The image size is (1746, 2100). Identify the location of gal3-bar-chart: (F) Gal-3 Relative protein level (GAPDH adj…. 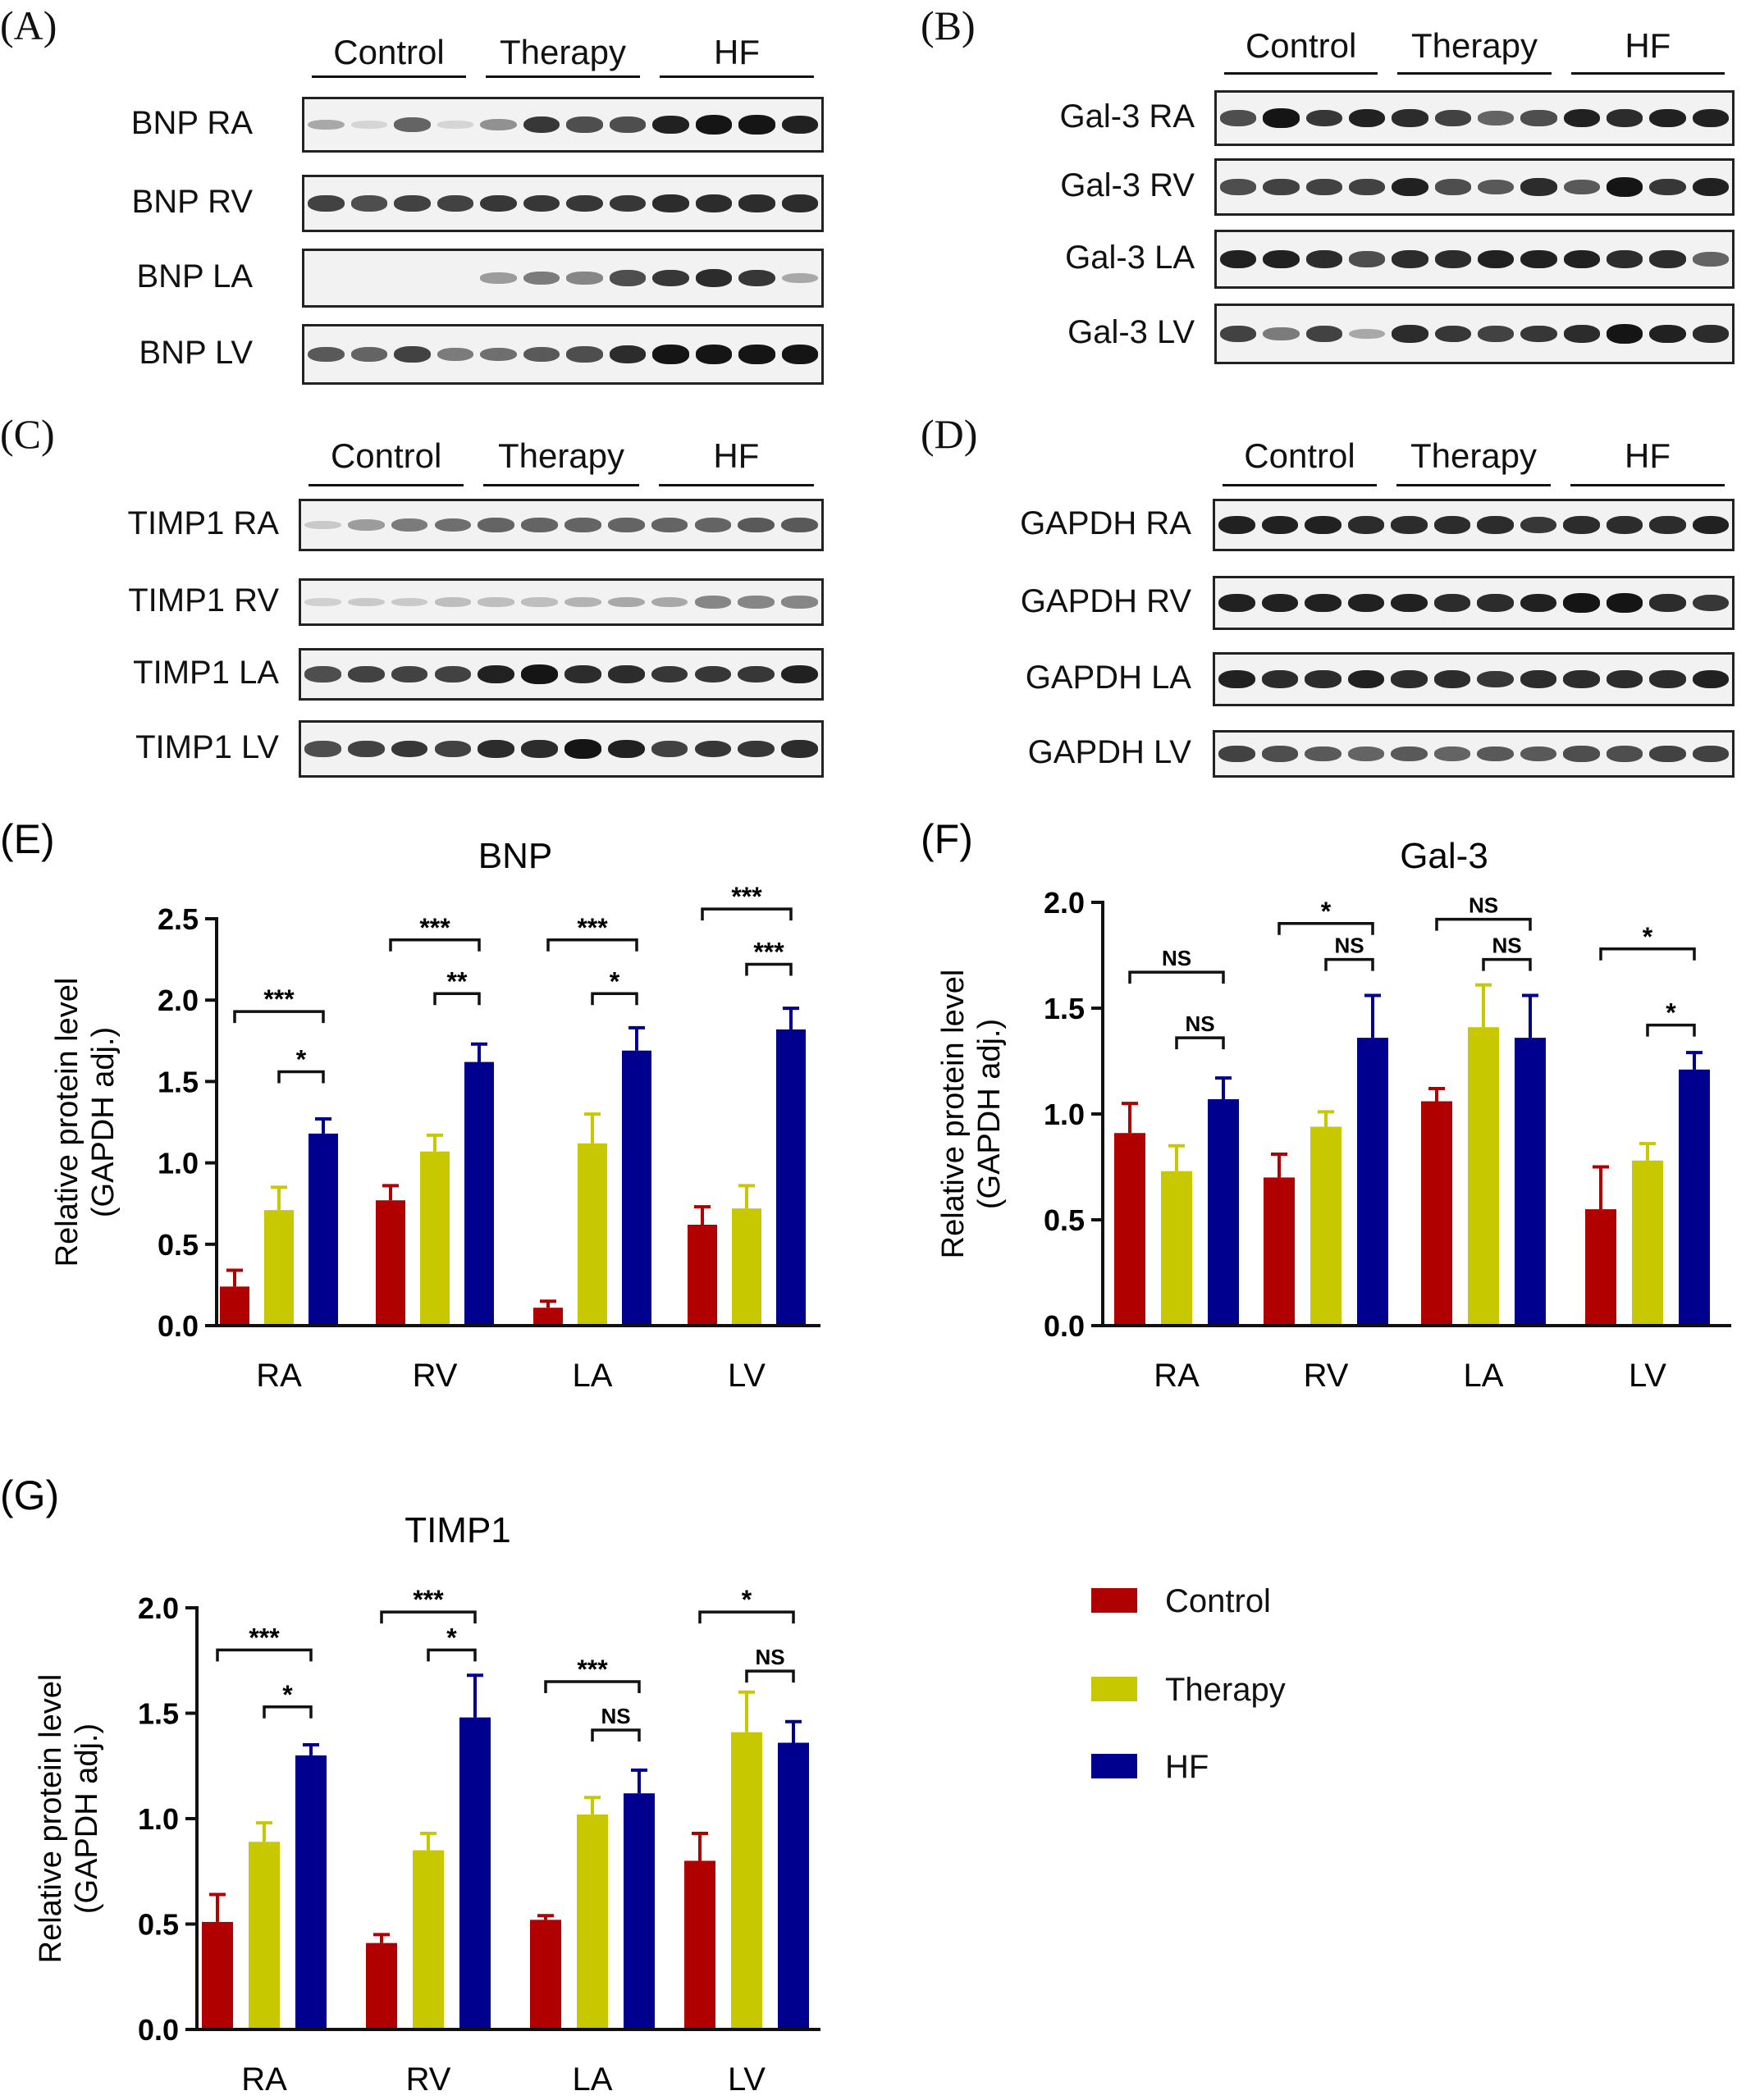
(1326, 1101).